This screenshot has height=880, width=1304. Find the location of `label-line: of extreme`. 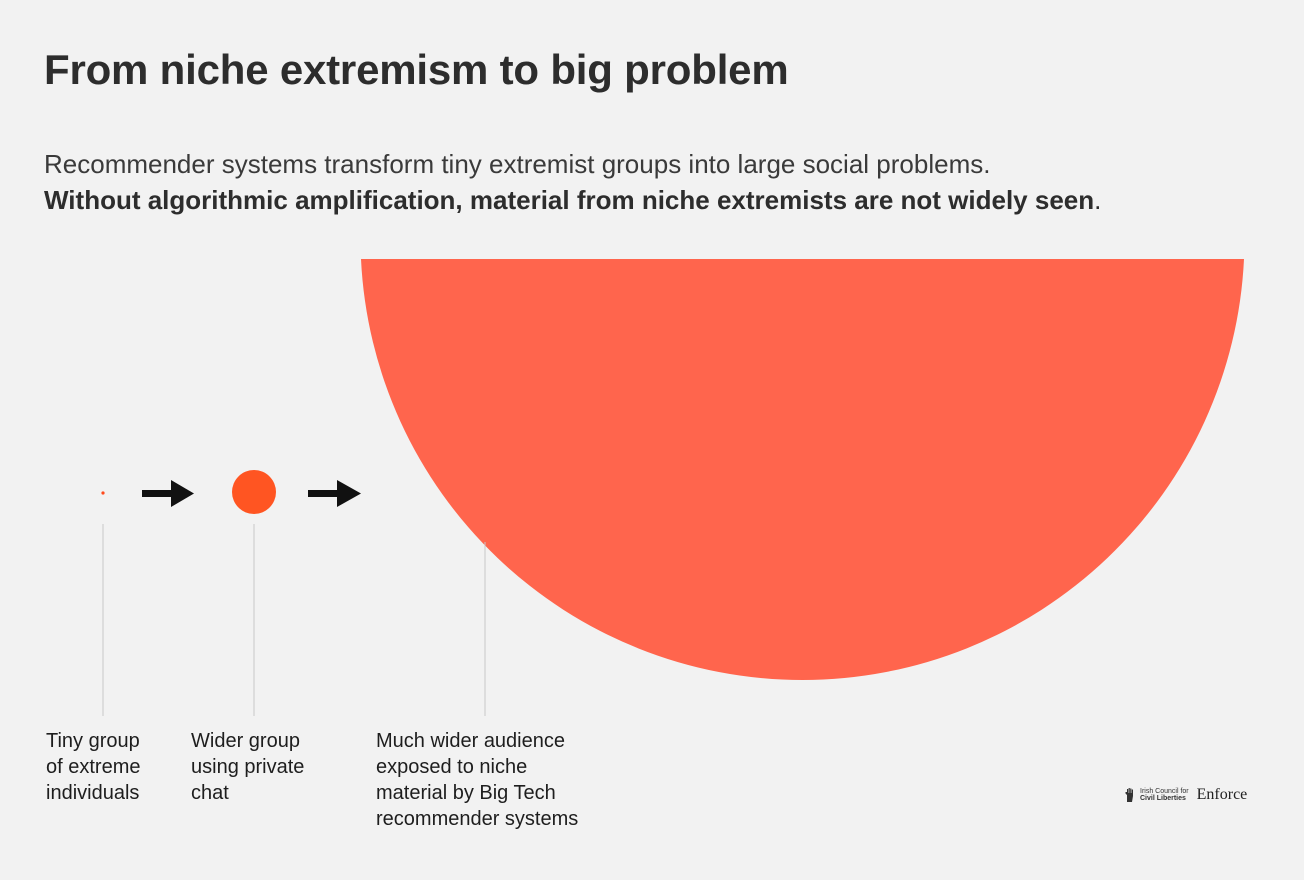

label-line: of extreme is located at coordinates (93, 767).